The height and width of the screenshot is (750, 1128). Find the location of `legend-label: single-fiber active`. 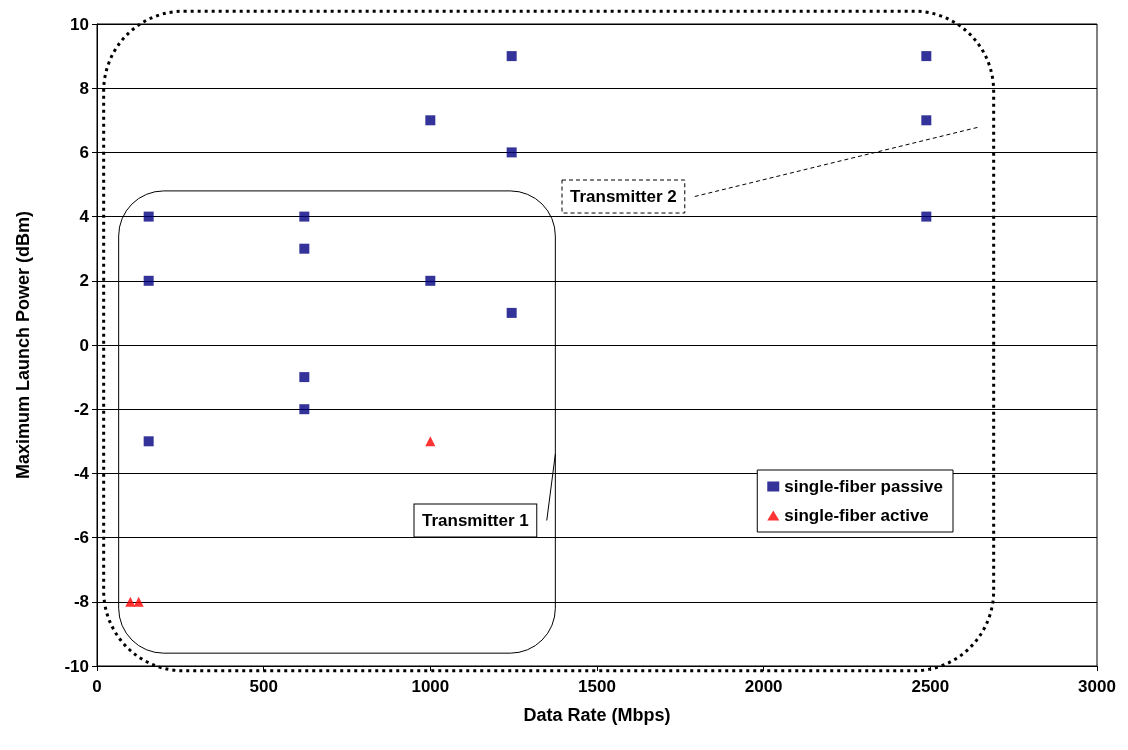

legend-label: single-fiber active is located at coordinates (856, 515).